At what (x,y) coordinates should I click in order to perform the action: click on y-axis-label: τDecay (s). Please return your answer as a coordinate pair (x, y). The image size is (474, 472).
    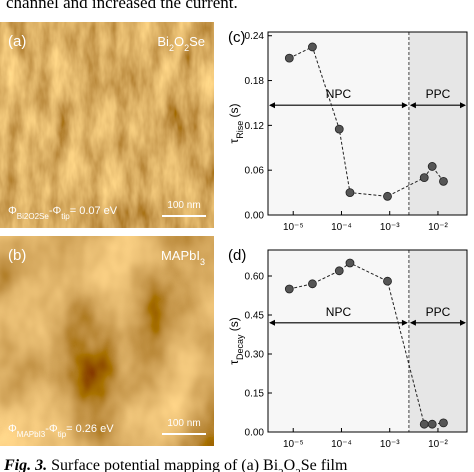
    Looking at the image, I should click on (236, 341).